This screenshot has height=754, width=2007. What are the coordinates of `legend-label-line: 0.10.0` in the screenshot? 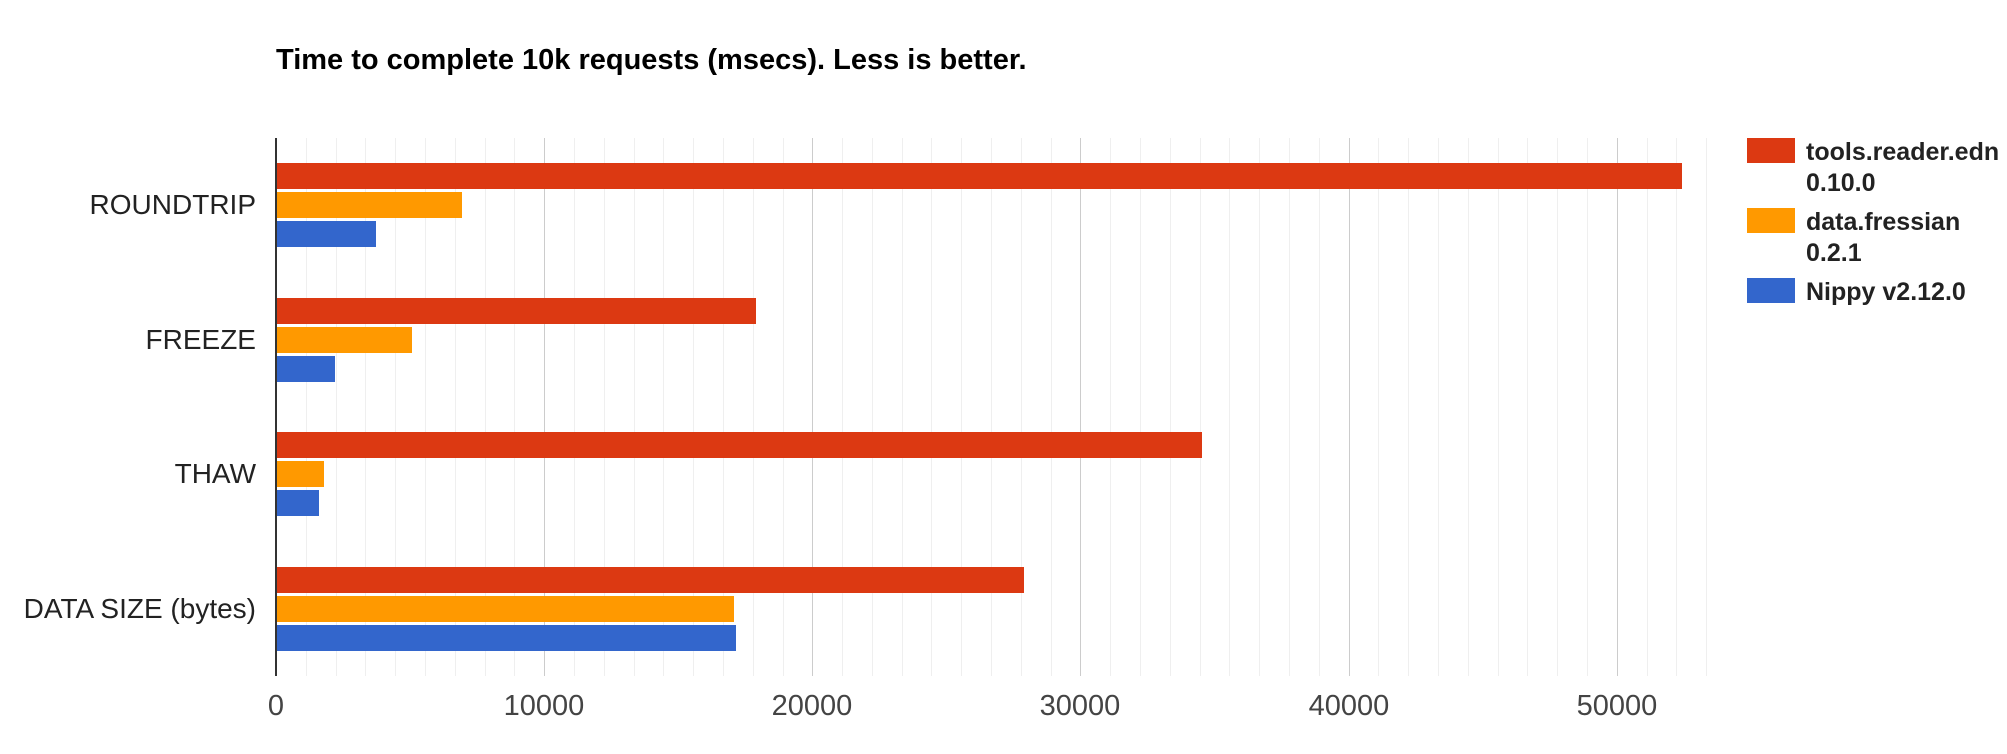 It's located at (1841, 183).